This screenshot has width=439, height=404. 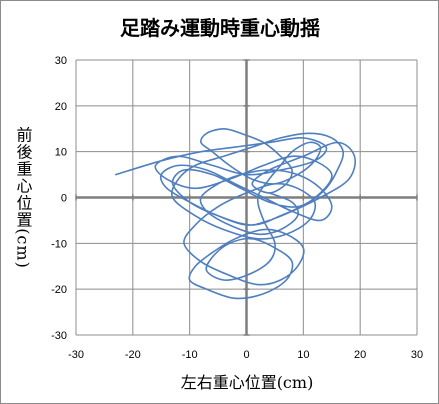 What do you see at coordinates (247, 382) in the screenshot?
I see `x-axis-title: 左右重心位置(cm)` at bounding box center [247, 382].